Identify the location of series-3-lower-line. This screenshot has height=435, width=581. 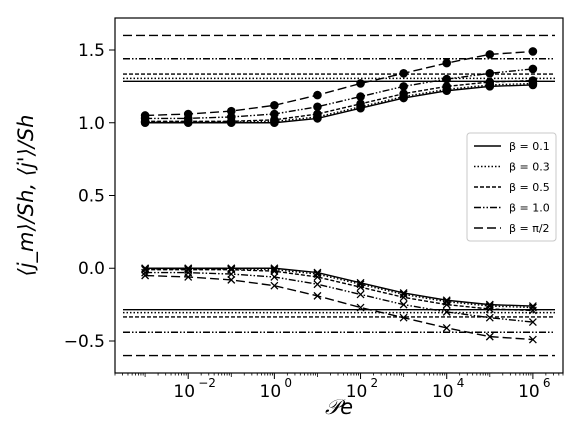
(339, 290).